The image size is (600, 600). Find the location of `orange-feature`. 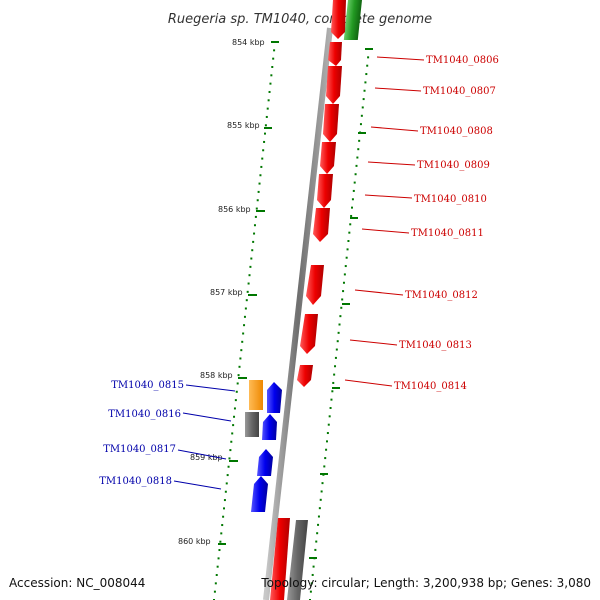

orange-feature is located at coordinates (256, 395).